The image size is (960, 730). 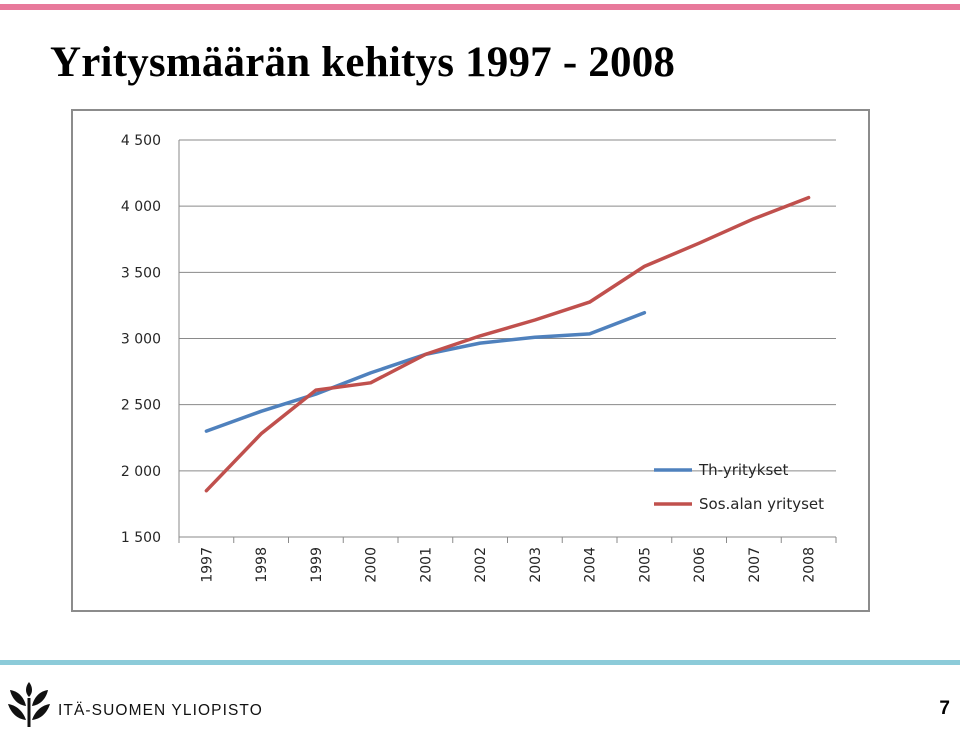 I want to click on university-name: ITÄ-SUOMEN YLIOPISTO, so click(x=160, y=710).